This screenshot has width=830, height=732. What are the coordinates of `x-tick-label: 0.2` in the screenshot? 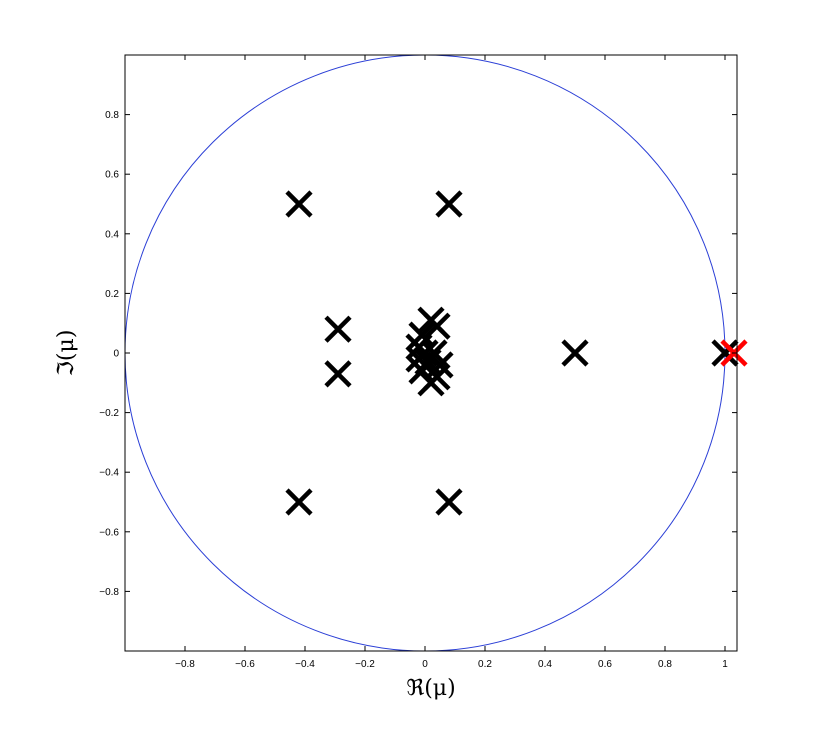 It's located at (485, 664).